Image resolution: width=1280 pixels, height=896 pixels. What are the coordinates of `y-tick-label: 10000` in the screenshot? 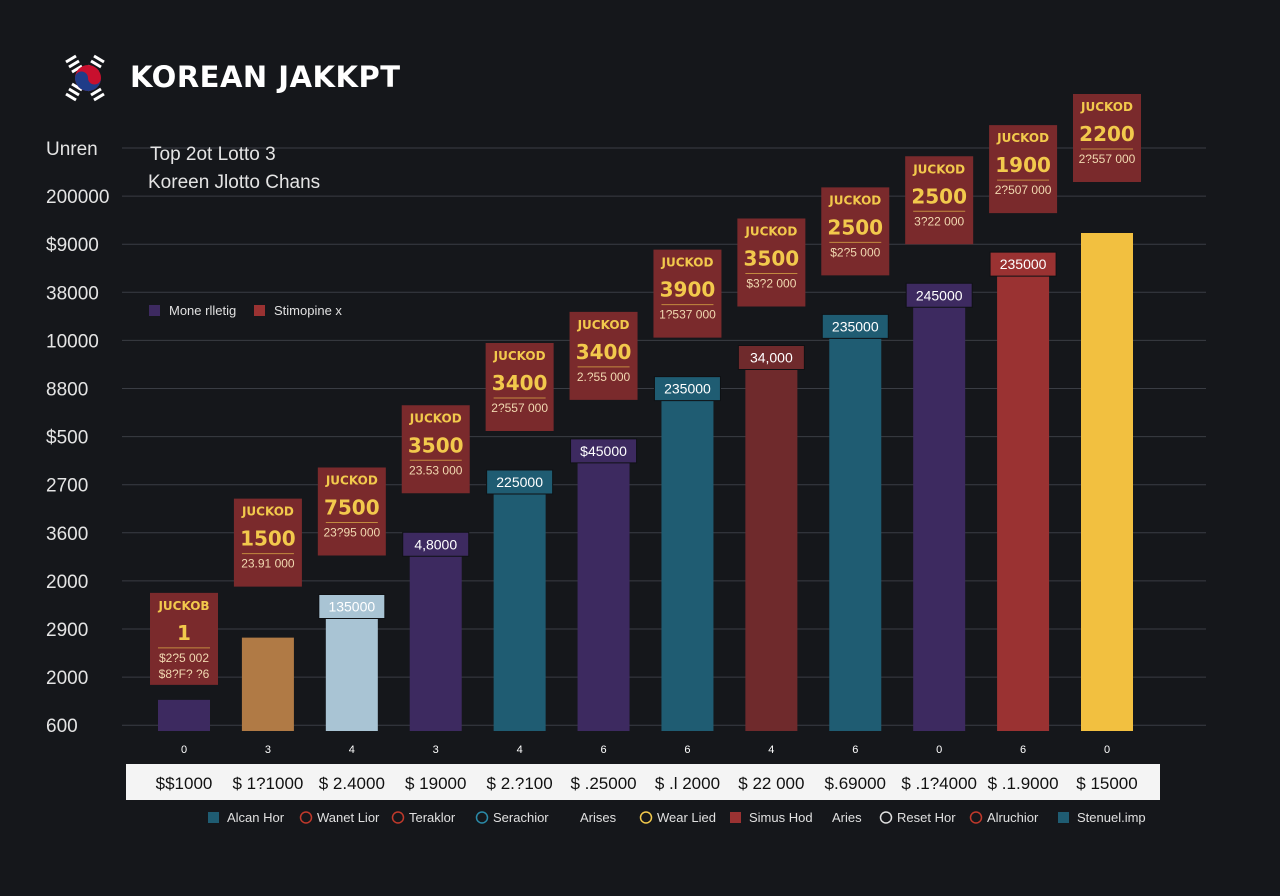 It's located at (72, 341).